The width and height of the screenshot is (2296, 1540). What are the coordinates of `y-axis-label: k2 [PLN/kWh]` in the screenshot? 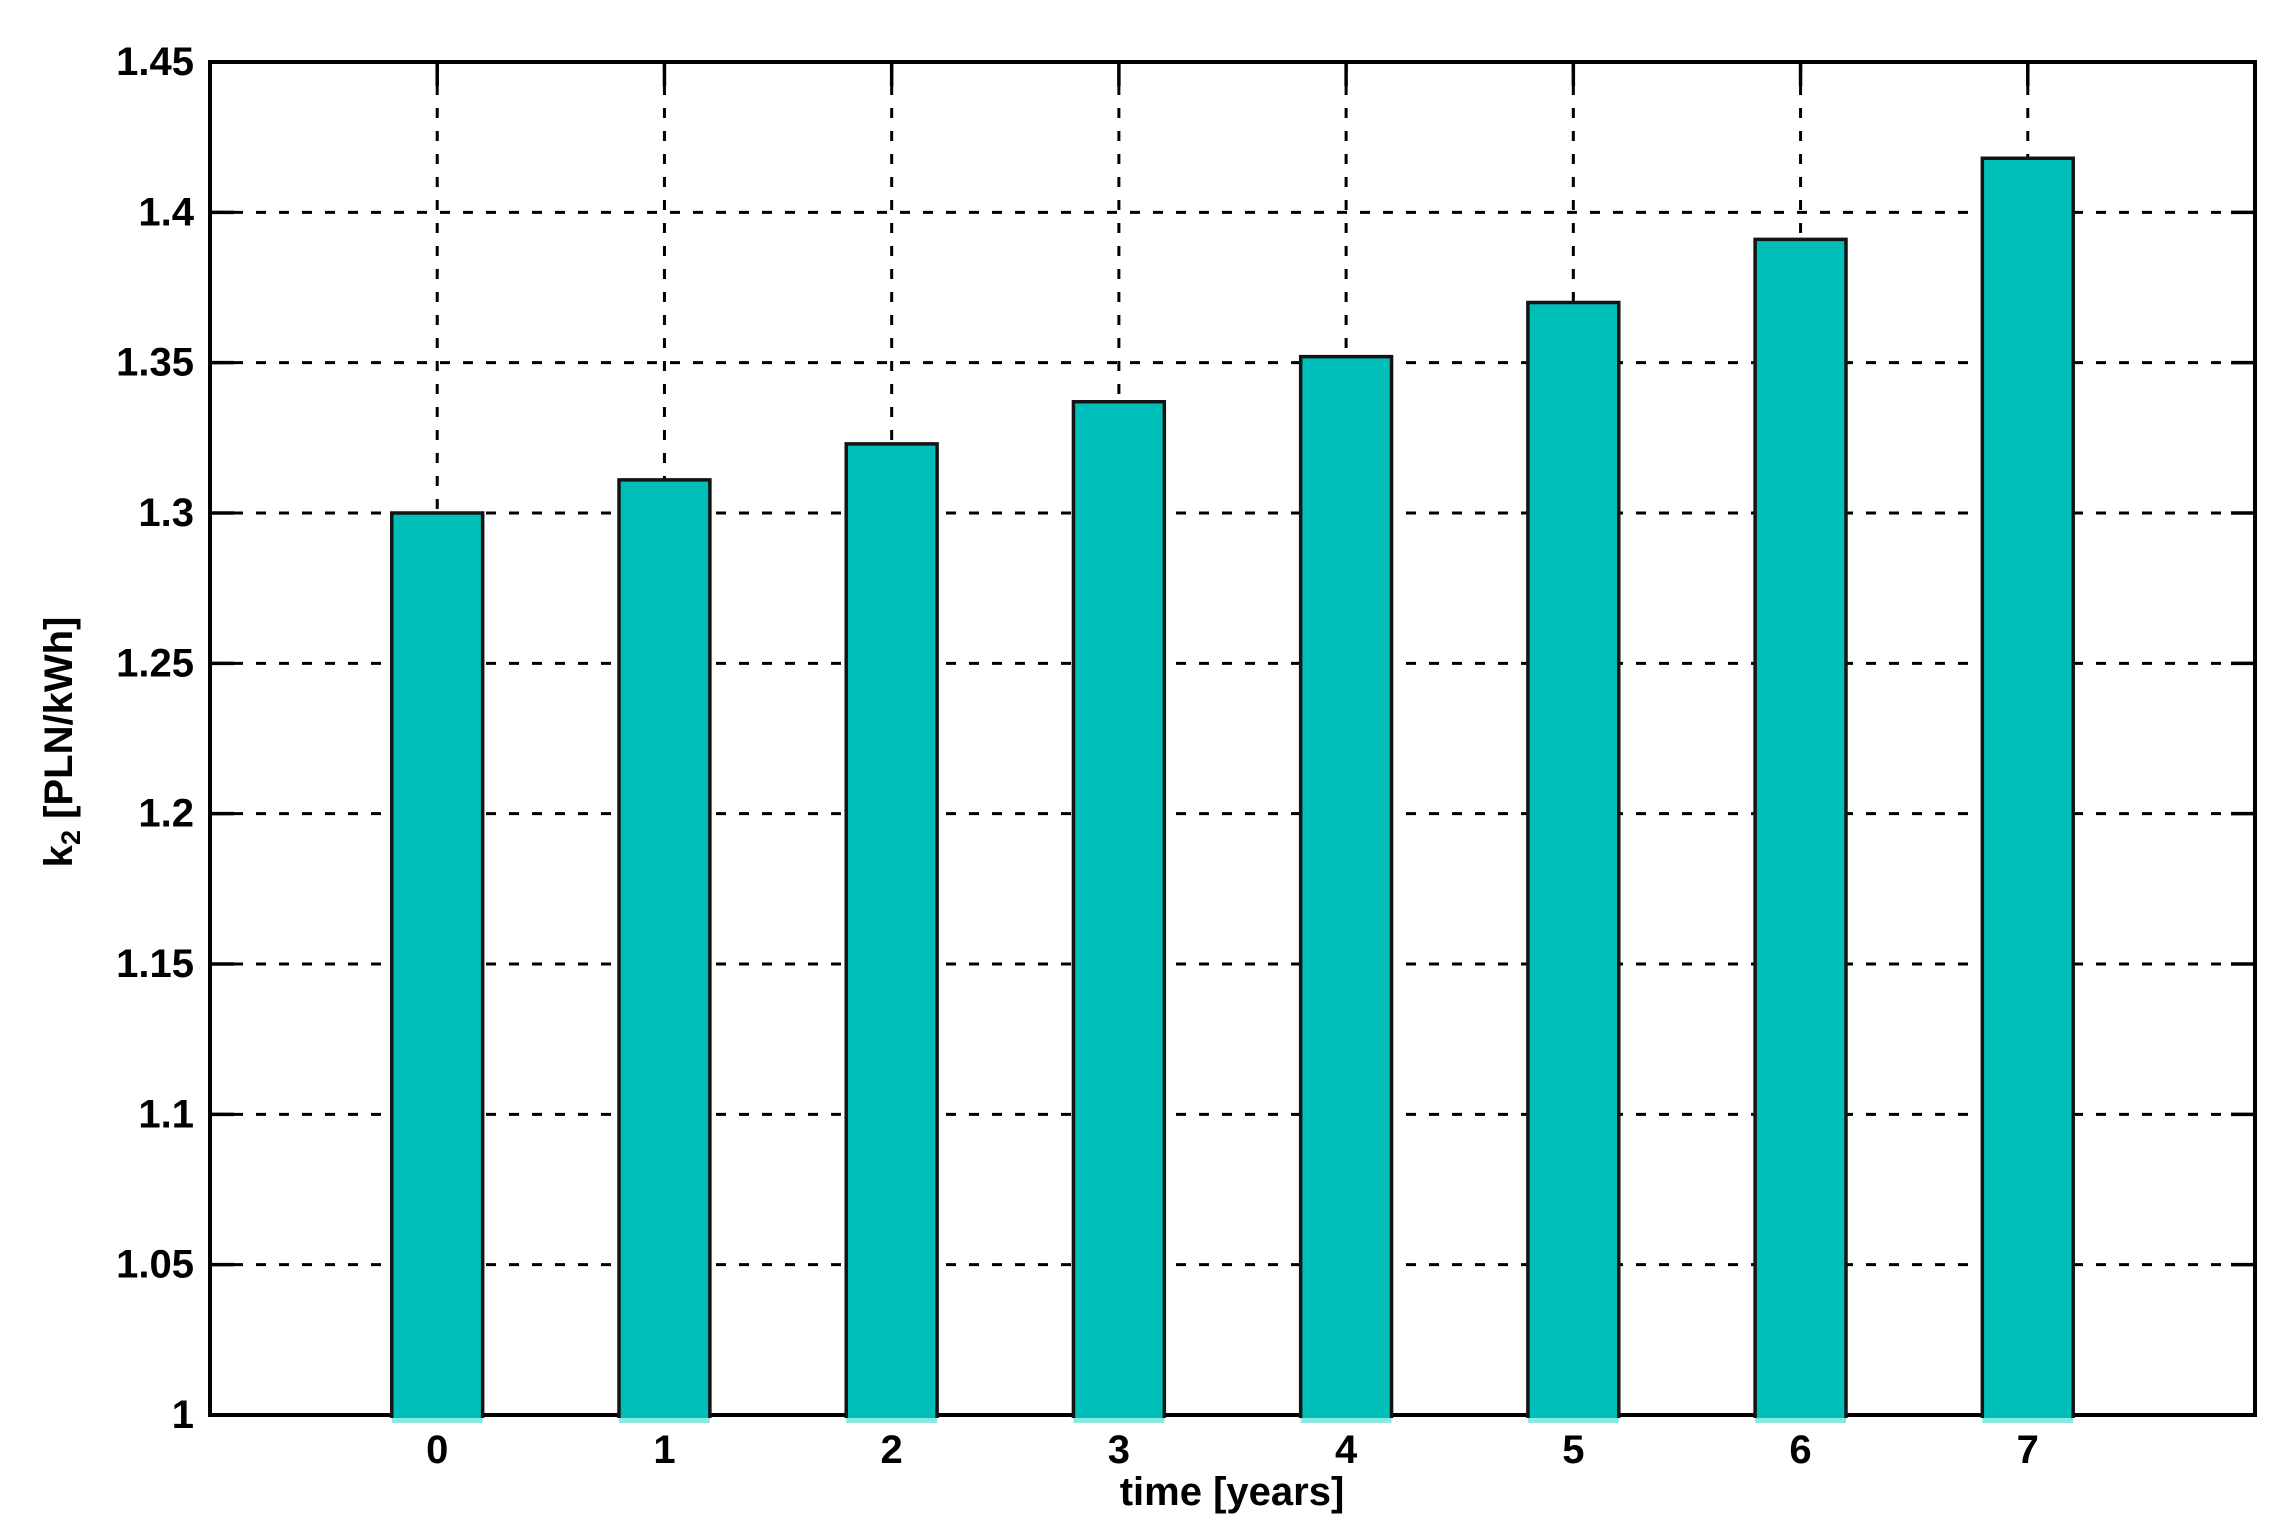 It's located at (62, 742).